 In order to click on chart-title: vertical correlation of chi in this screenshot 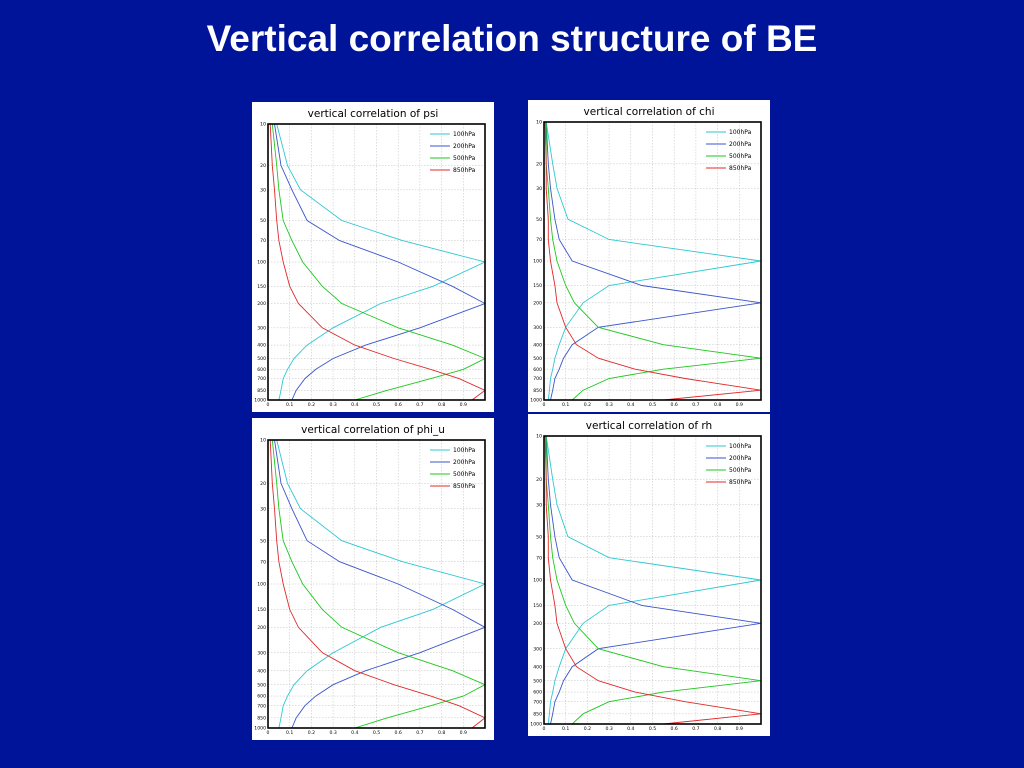, I will do `click(649, 112)`.